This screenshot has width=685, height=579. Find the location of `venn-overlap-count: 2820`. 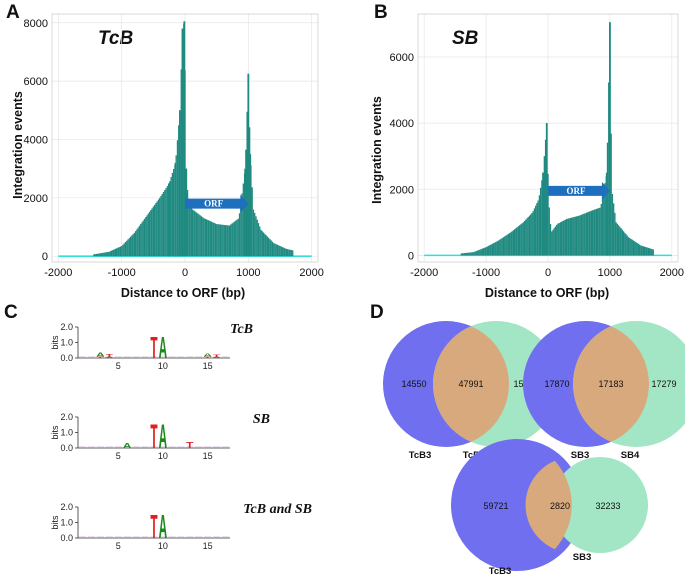

venn-overlap-count: 2820 is located at coordinates (560, 506).